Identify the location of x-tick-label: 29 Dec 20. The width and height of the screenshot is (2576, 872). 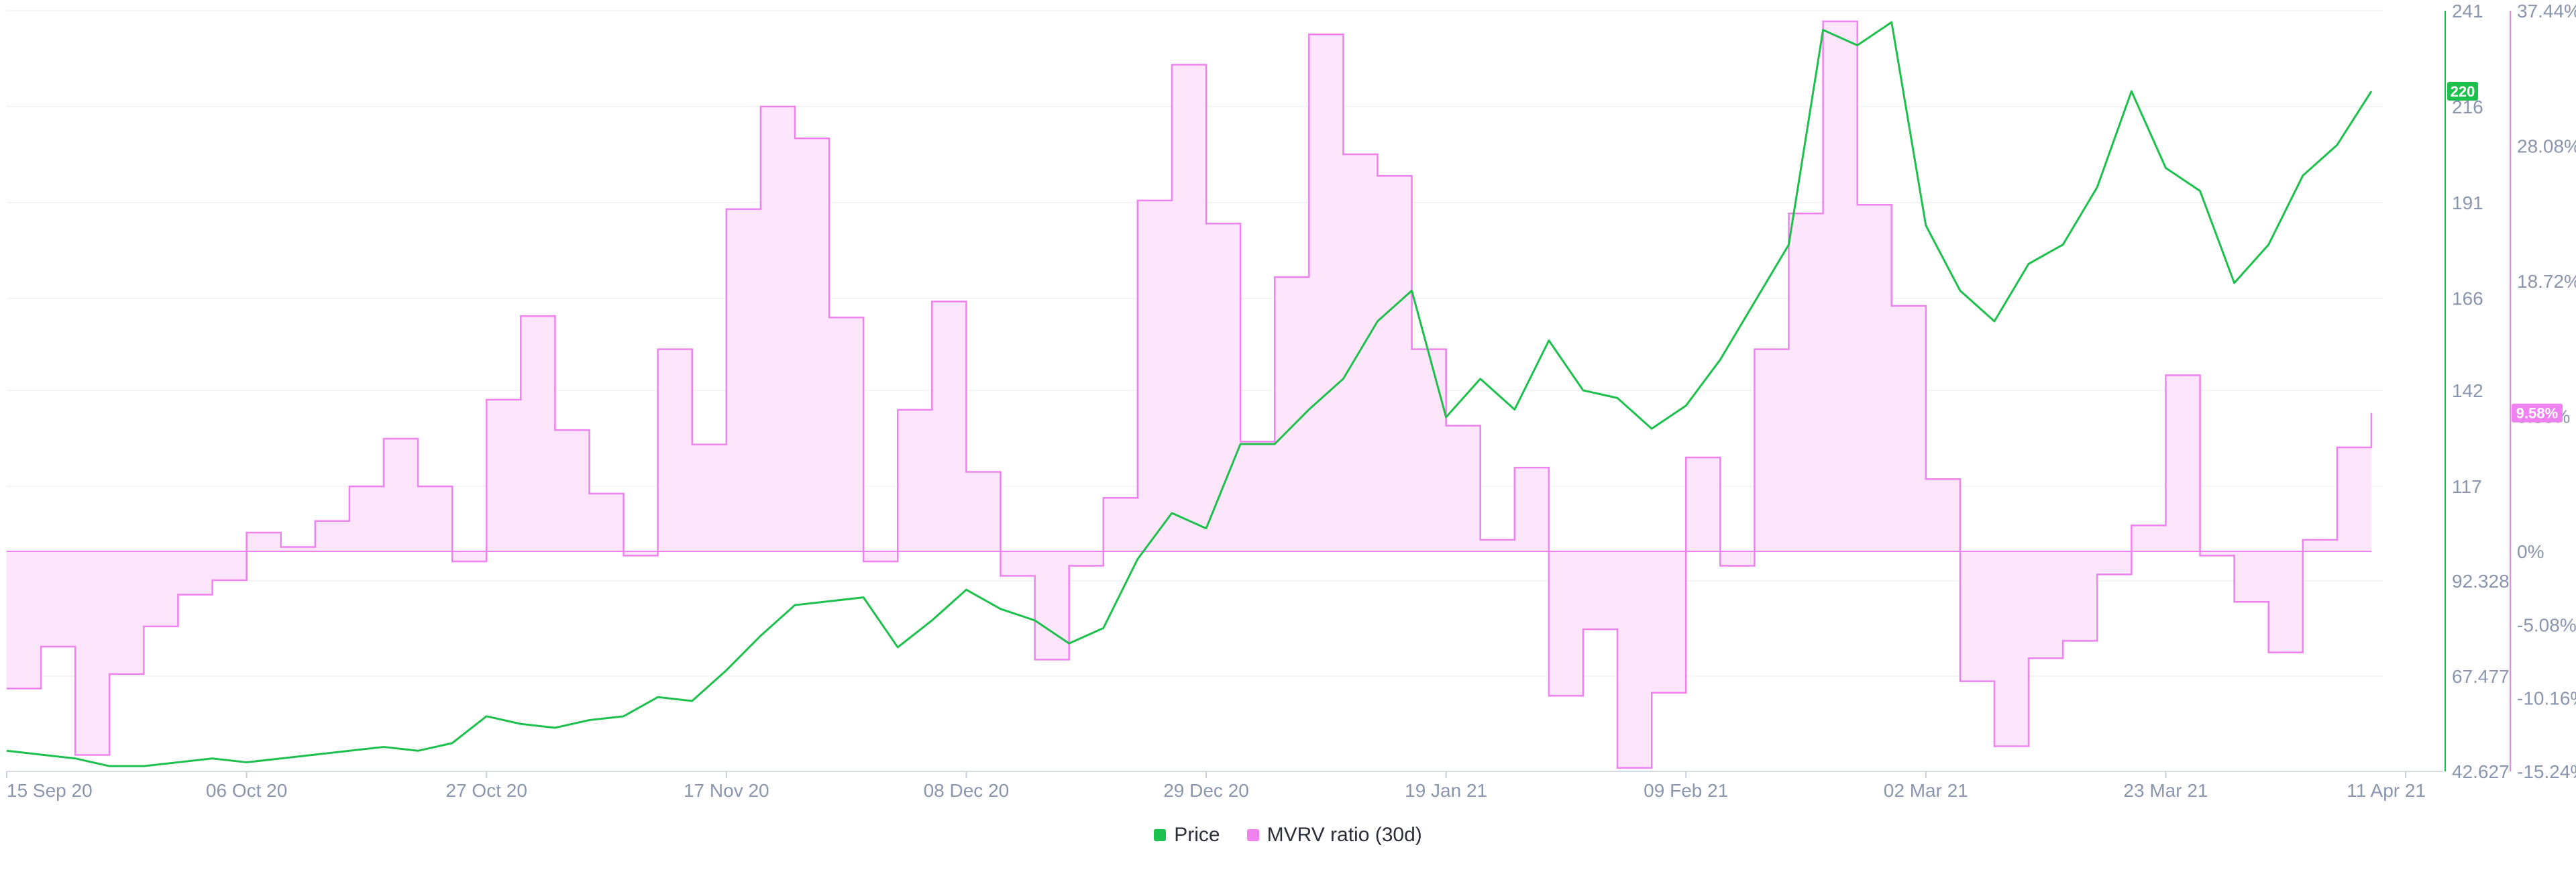
(1206, 790).